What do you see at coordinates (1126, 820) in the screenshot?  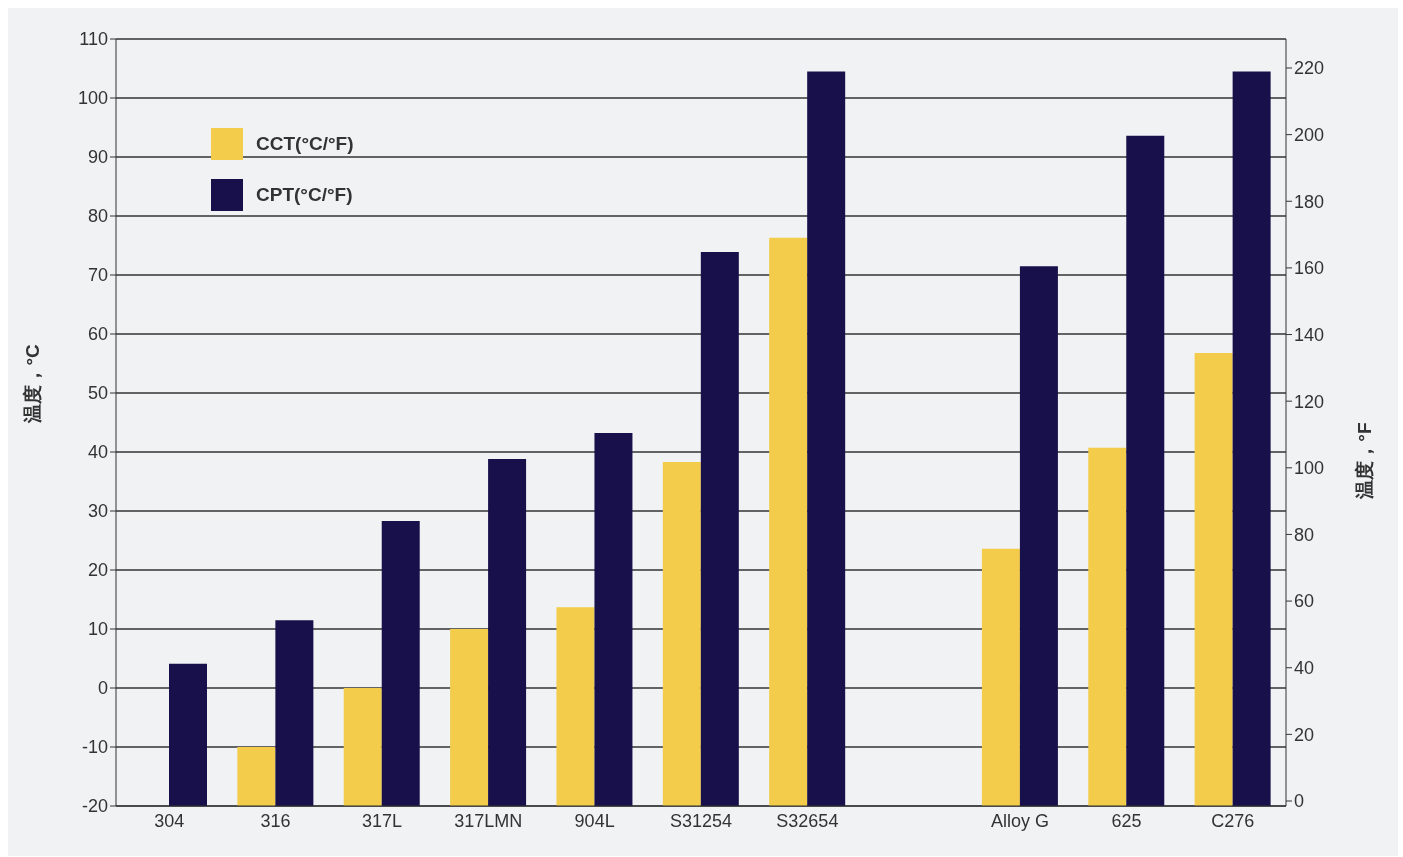 I see `x-tick-label: 625` at bounding box center [1126, 820].